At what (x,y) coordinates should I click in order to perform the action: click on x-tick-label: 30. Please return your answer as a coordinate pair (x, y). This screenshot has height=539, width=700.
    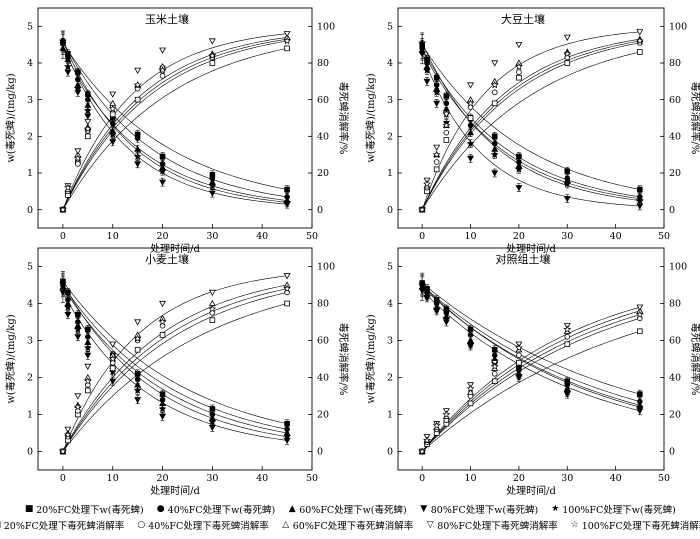
    Looking at the image, I should click on (212, 478).